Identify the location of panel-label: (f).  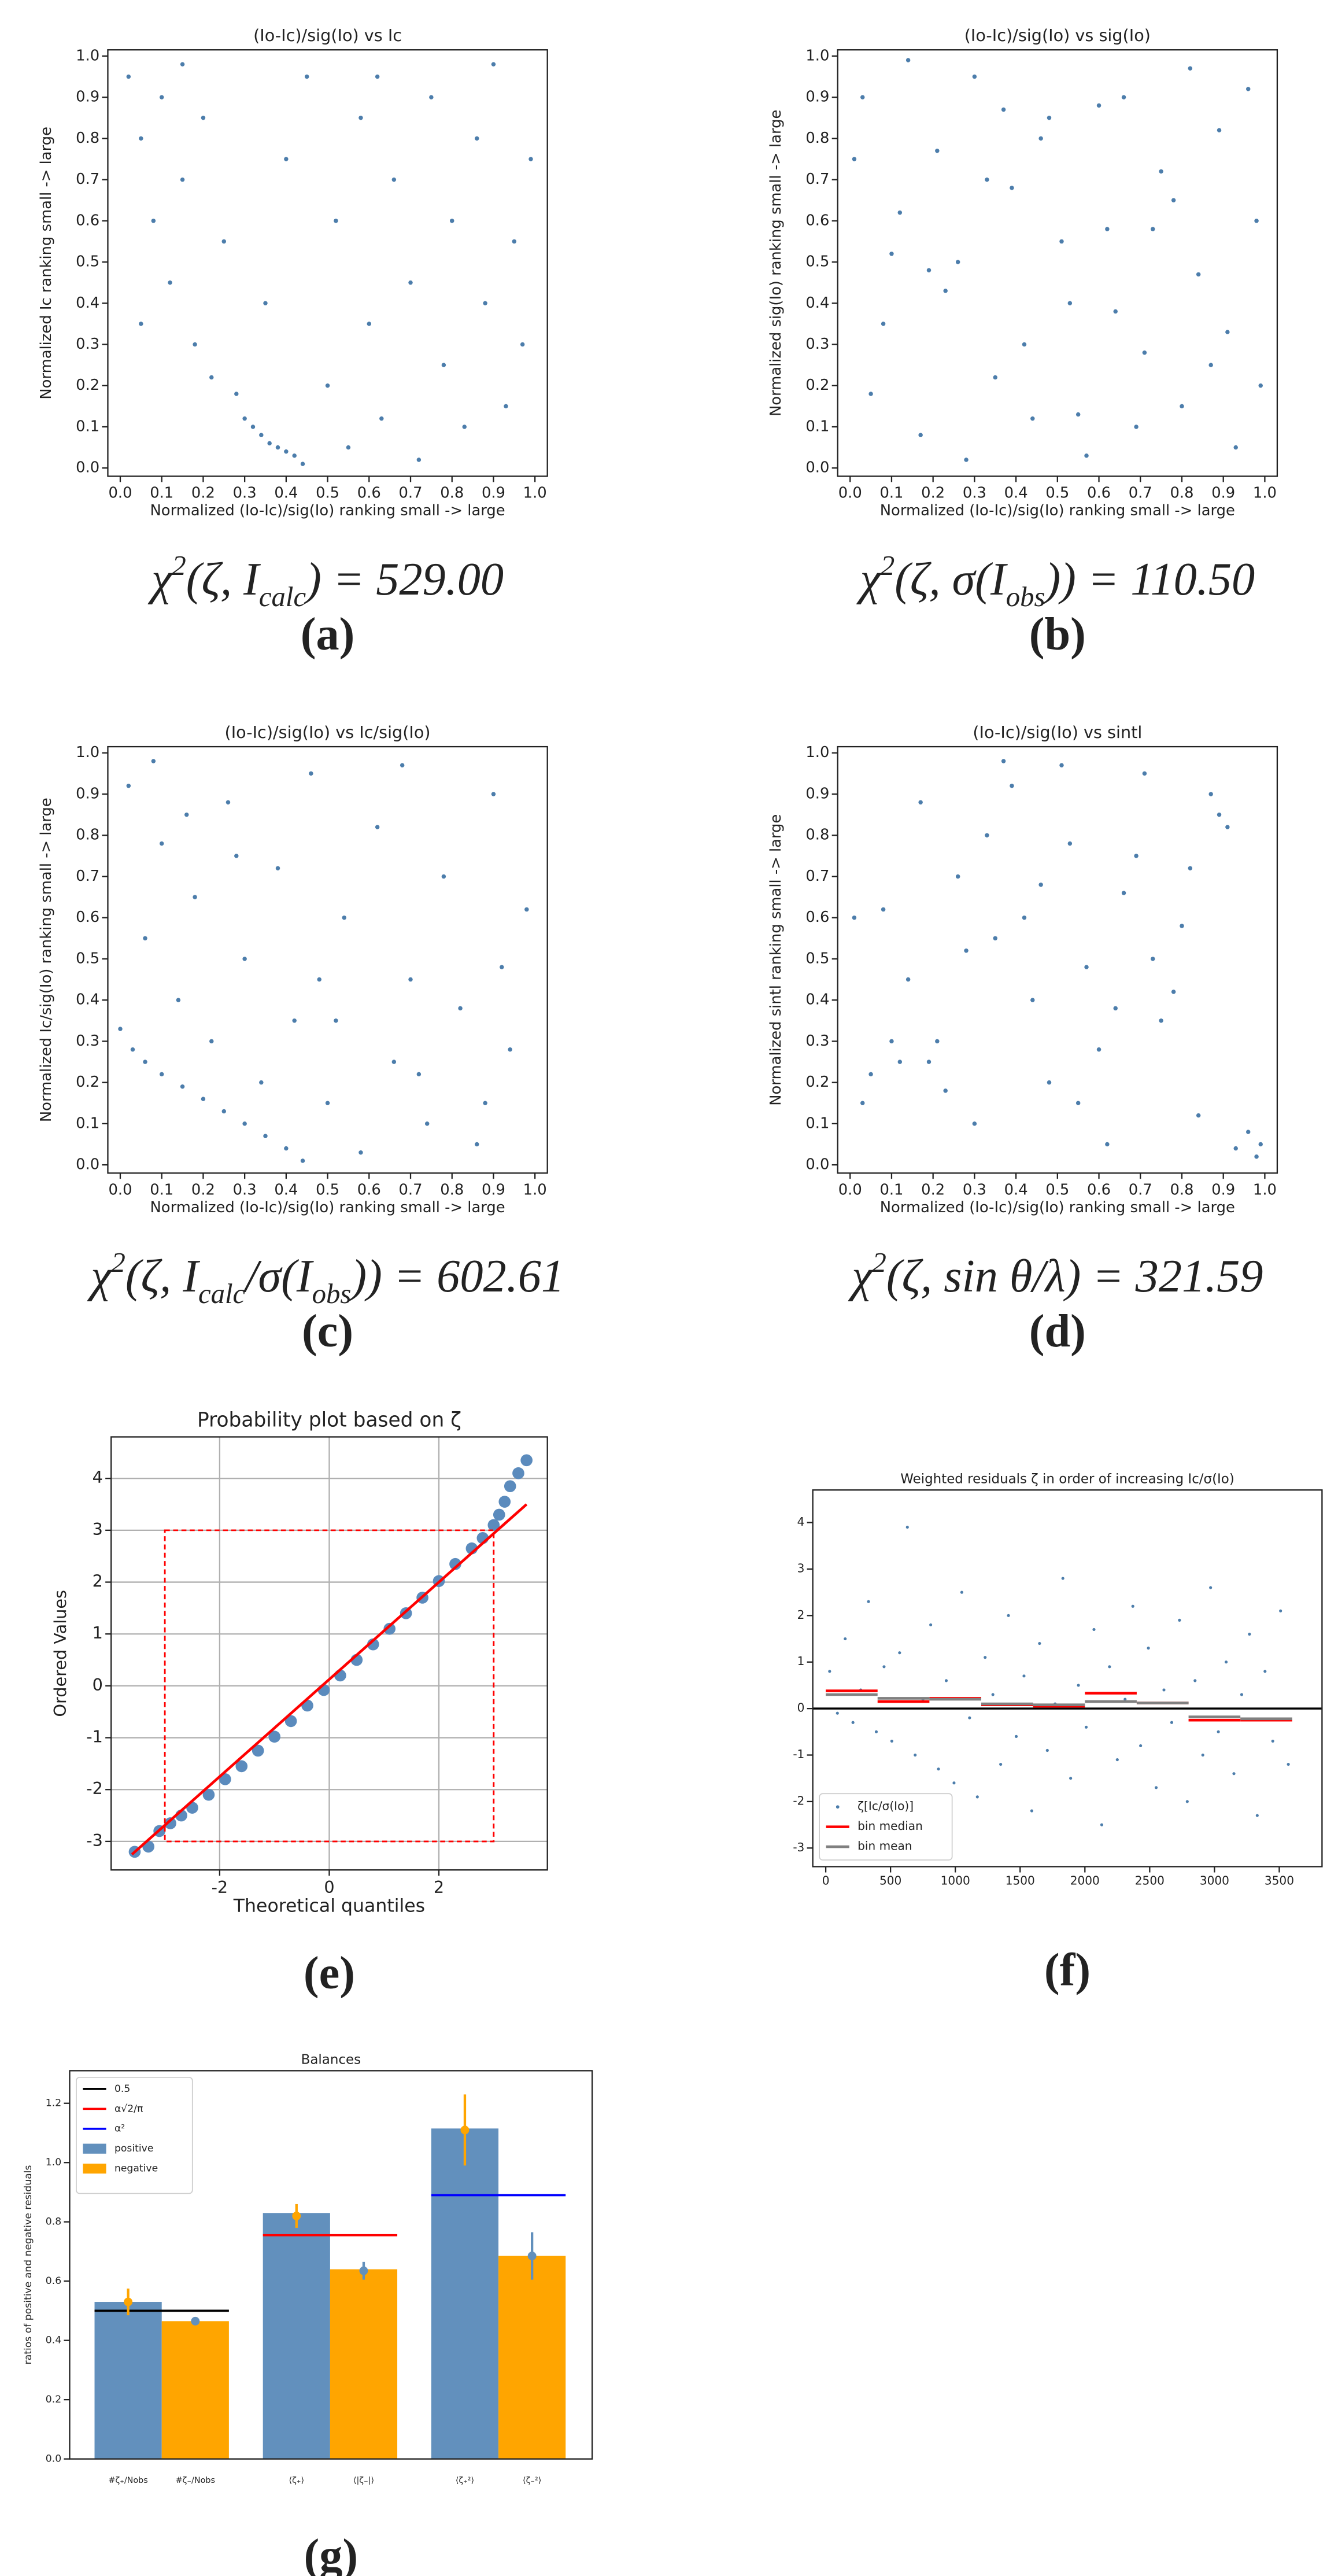
(1067, 1969).